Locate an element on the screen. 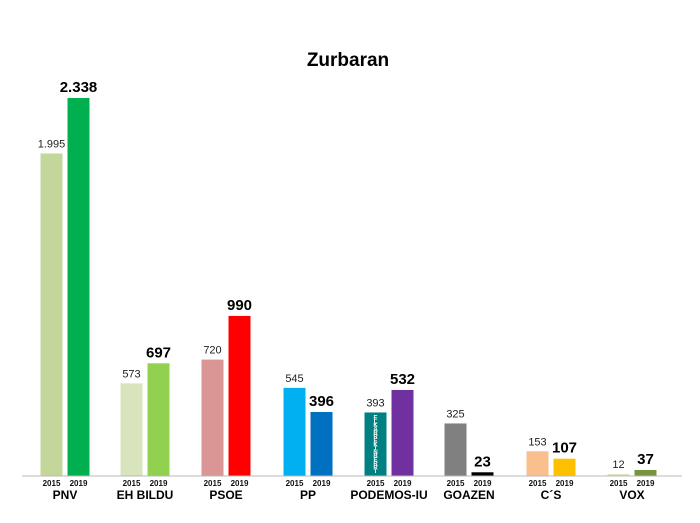  data-label-c-s-2019: 107 is located at coordinates (564, 448).